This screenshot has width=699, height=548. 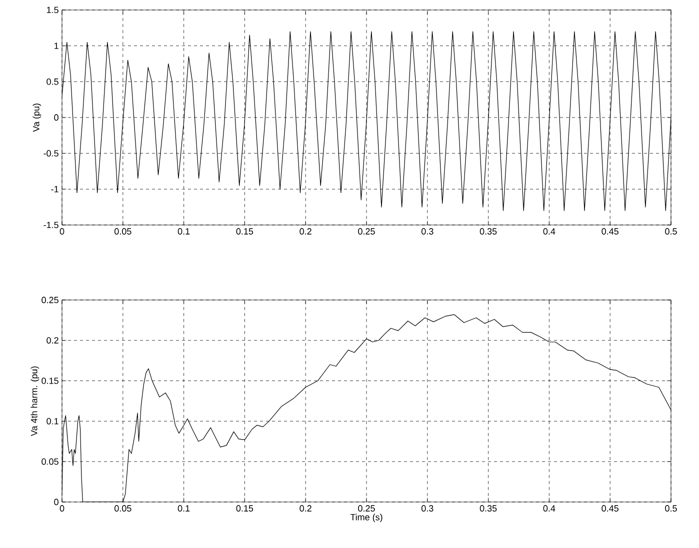 What do you see at coordinates (37, 118) in the screenshot?
I see `y-axis-title: Va (pu)` at bounding box center [37, 118].